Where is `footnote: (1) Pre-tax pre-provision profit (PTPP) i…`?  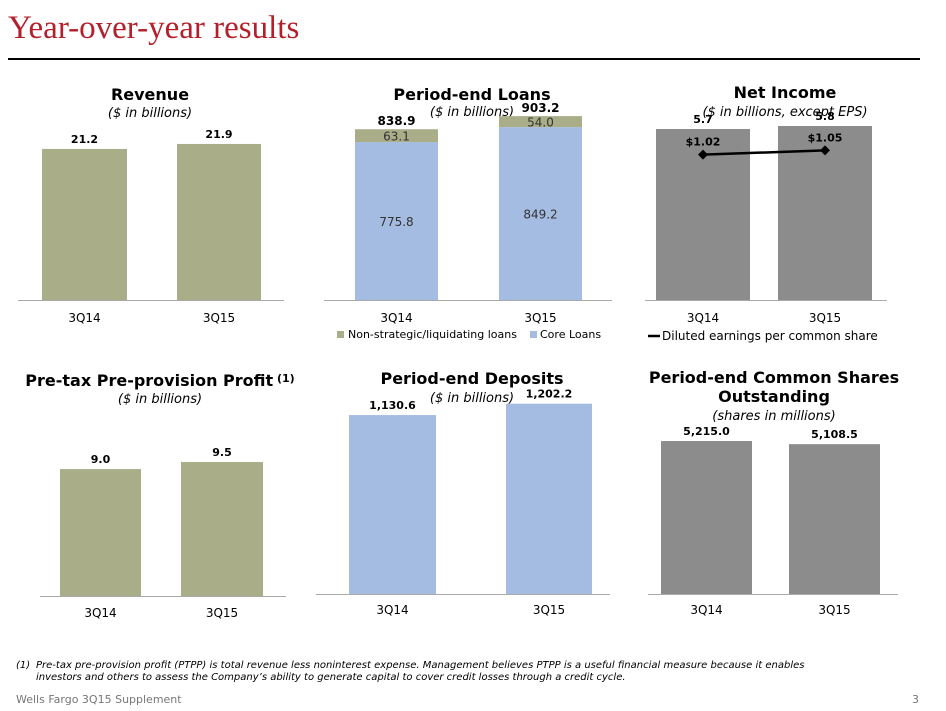
footnote: (1) Pre-tax pre-provision profit (PTPP) i… is located at coordinates (461, 672).